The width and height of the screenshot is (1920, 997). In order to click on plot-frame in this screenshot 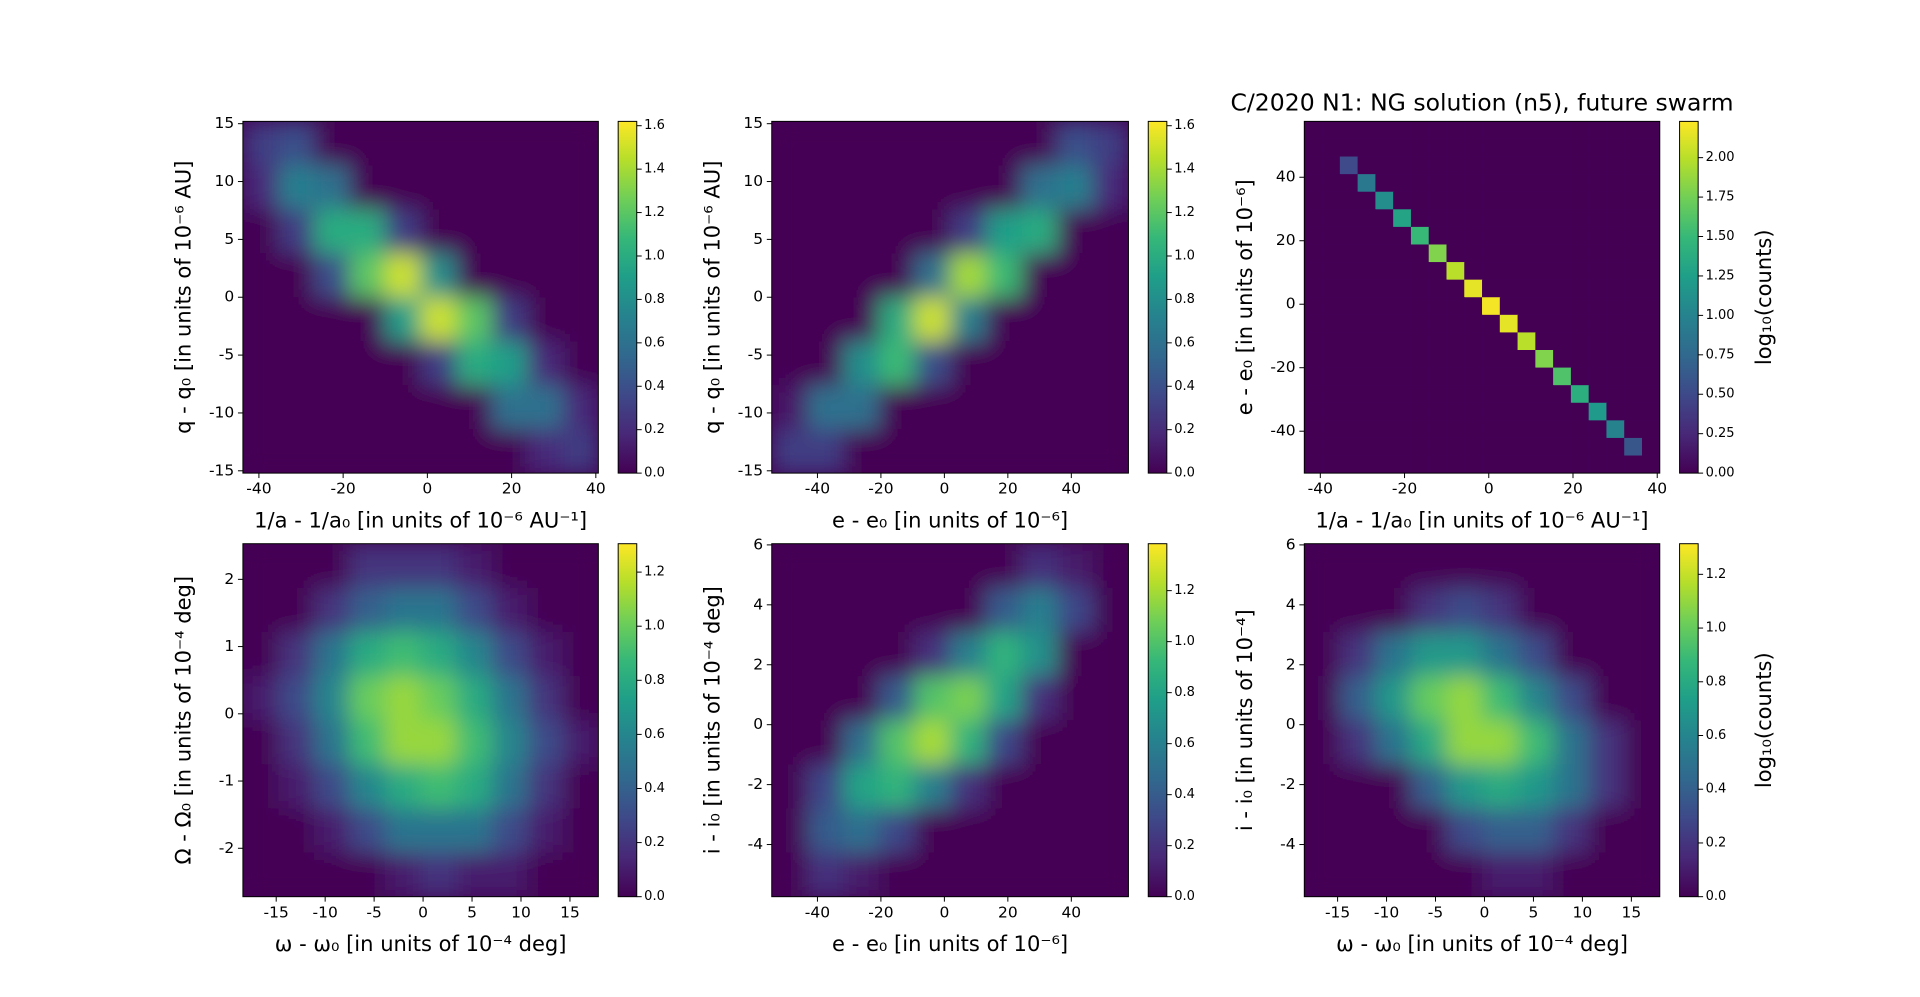, I will do `click(950, 720)`.